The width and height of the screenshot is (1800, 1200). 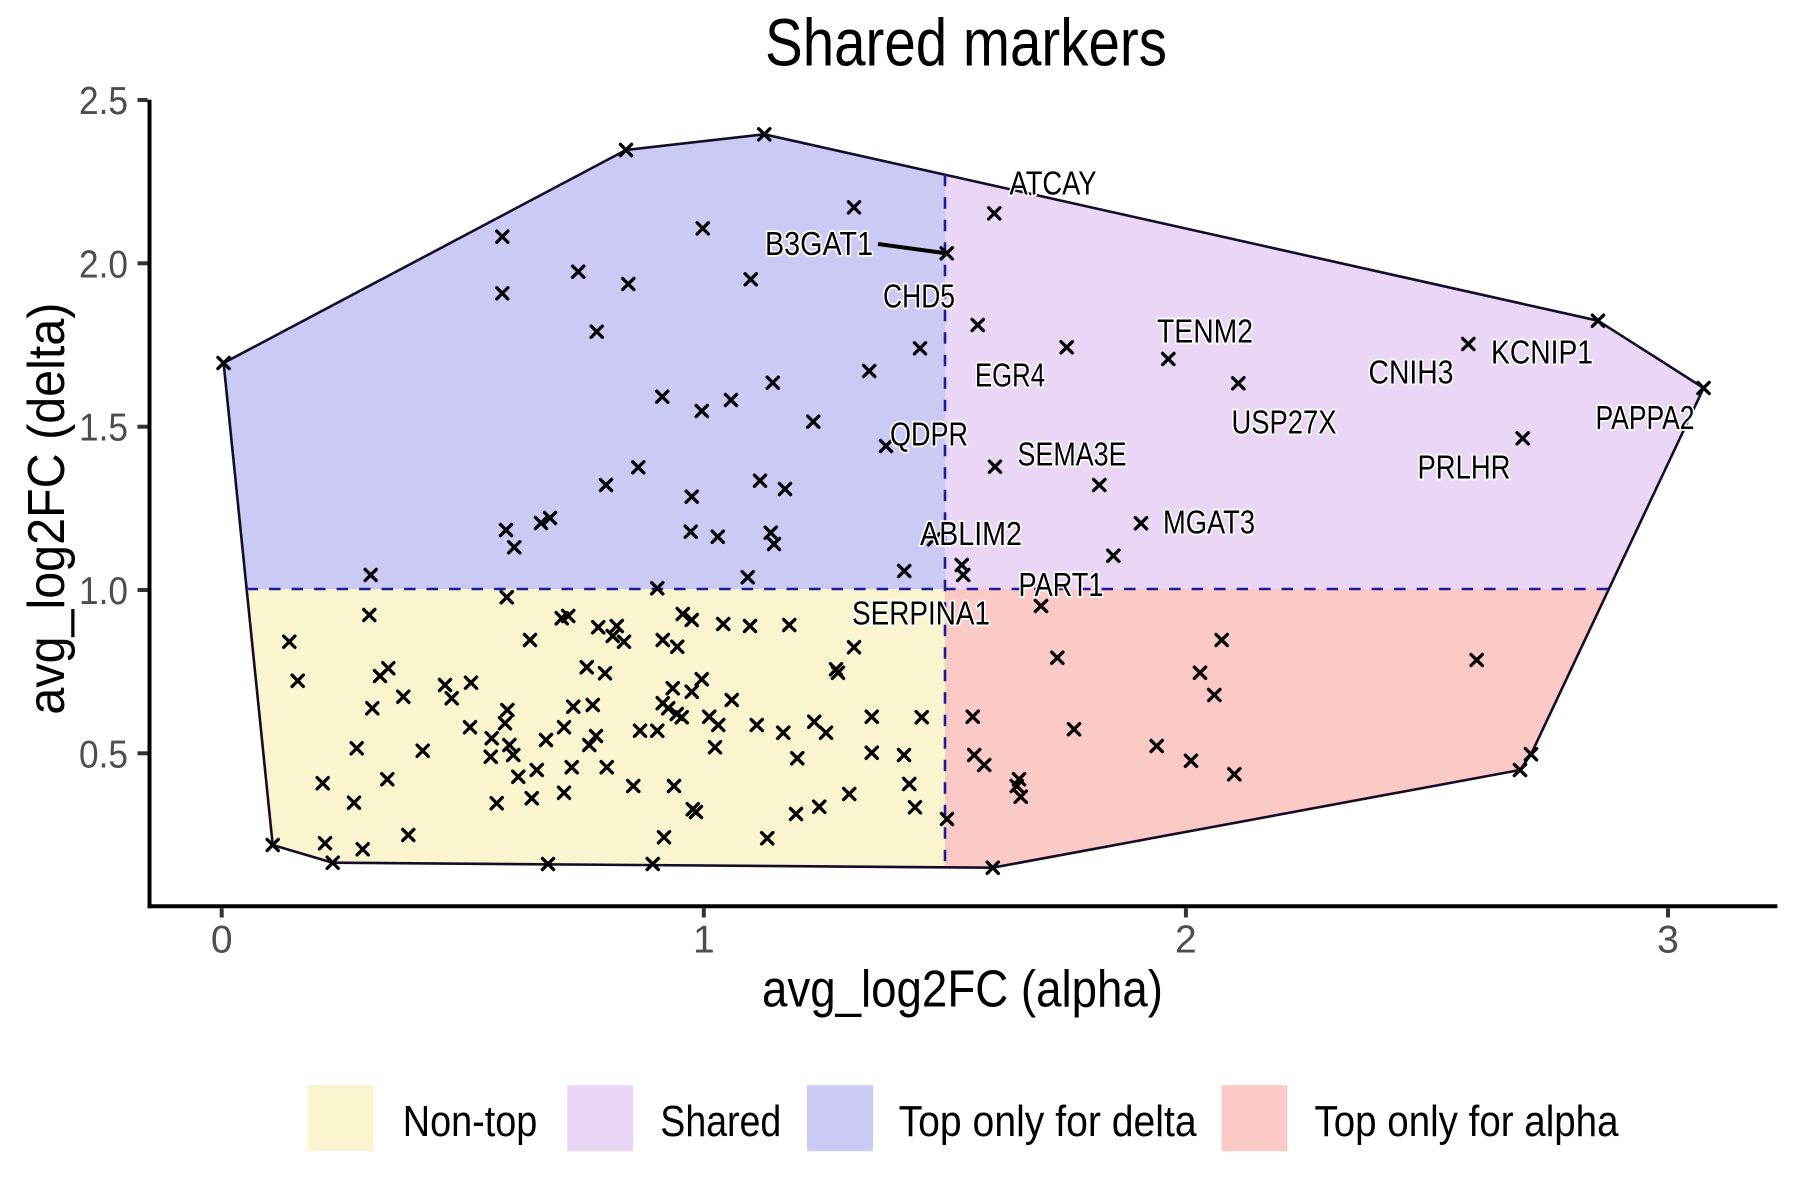 What do you see at coordinates (1645, 417) in the screenshot?
I see `svg-text: PAPPA2` at bounding box center [1645, 417].